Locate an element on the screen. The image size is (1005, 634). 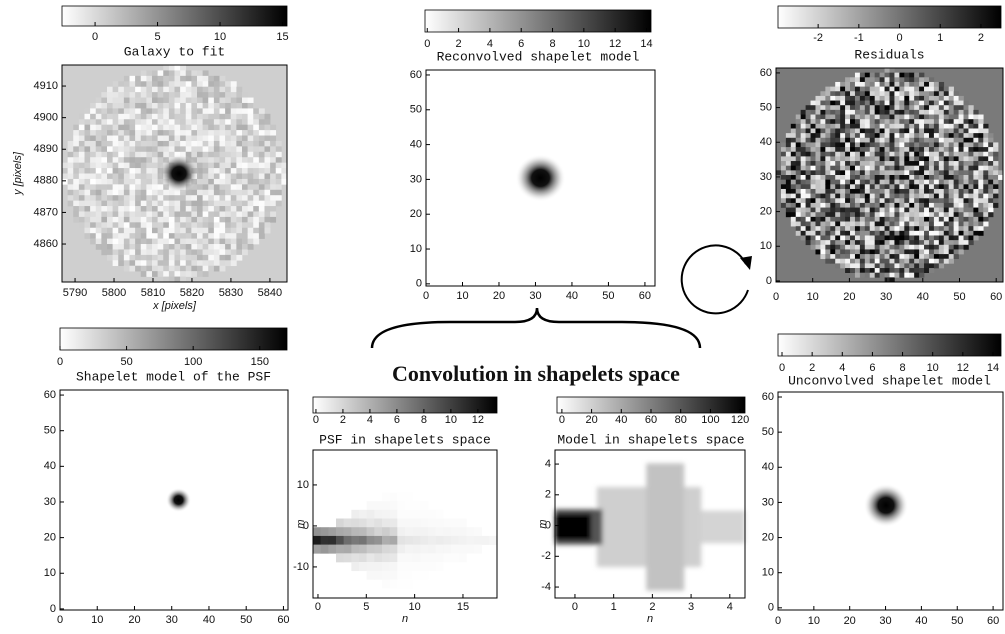
colorbar-tick-label: 0 is located at coordinates (60, 362).